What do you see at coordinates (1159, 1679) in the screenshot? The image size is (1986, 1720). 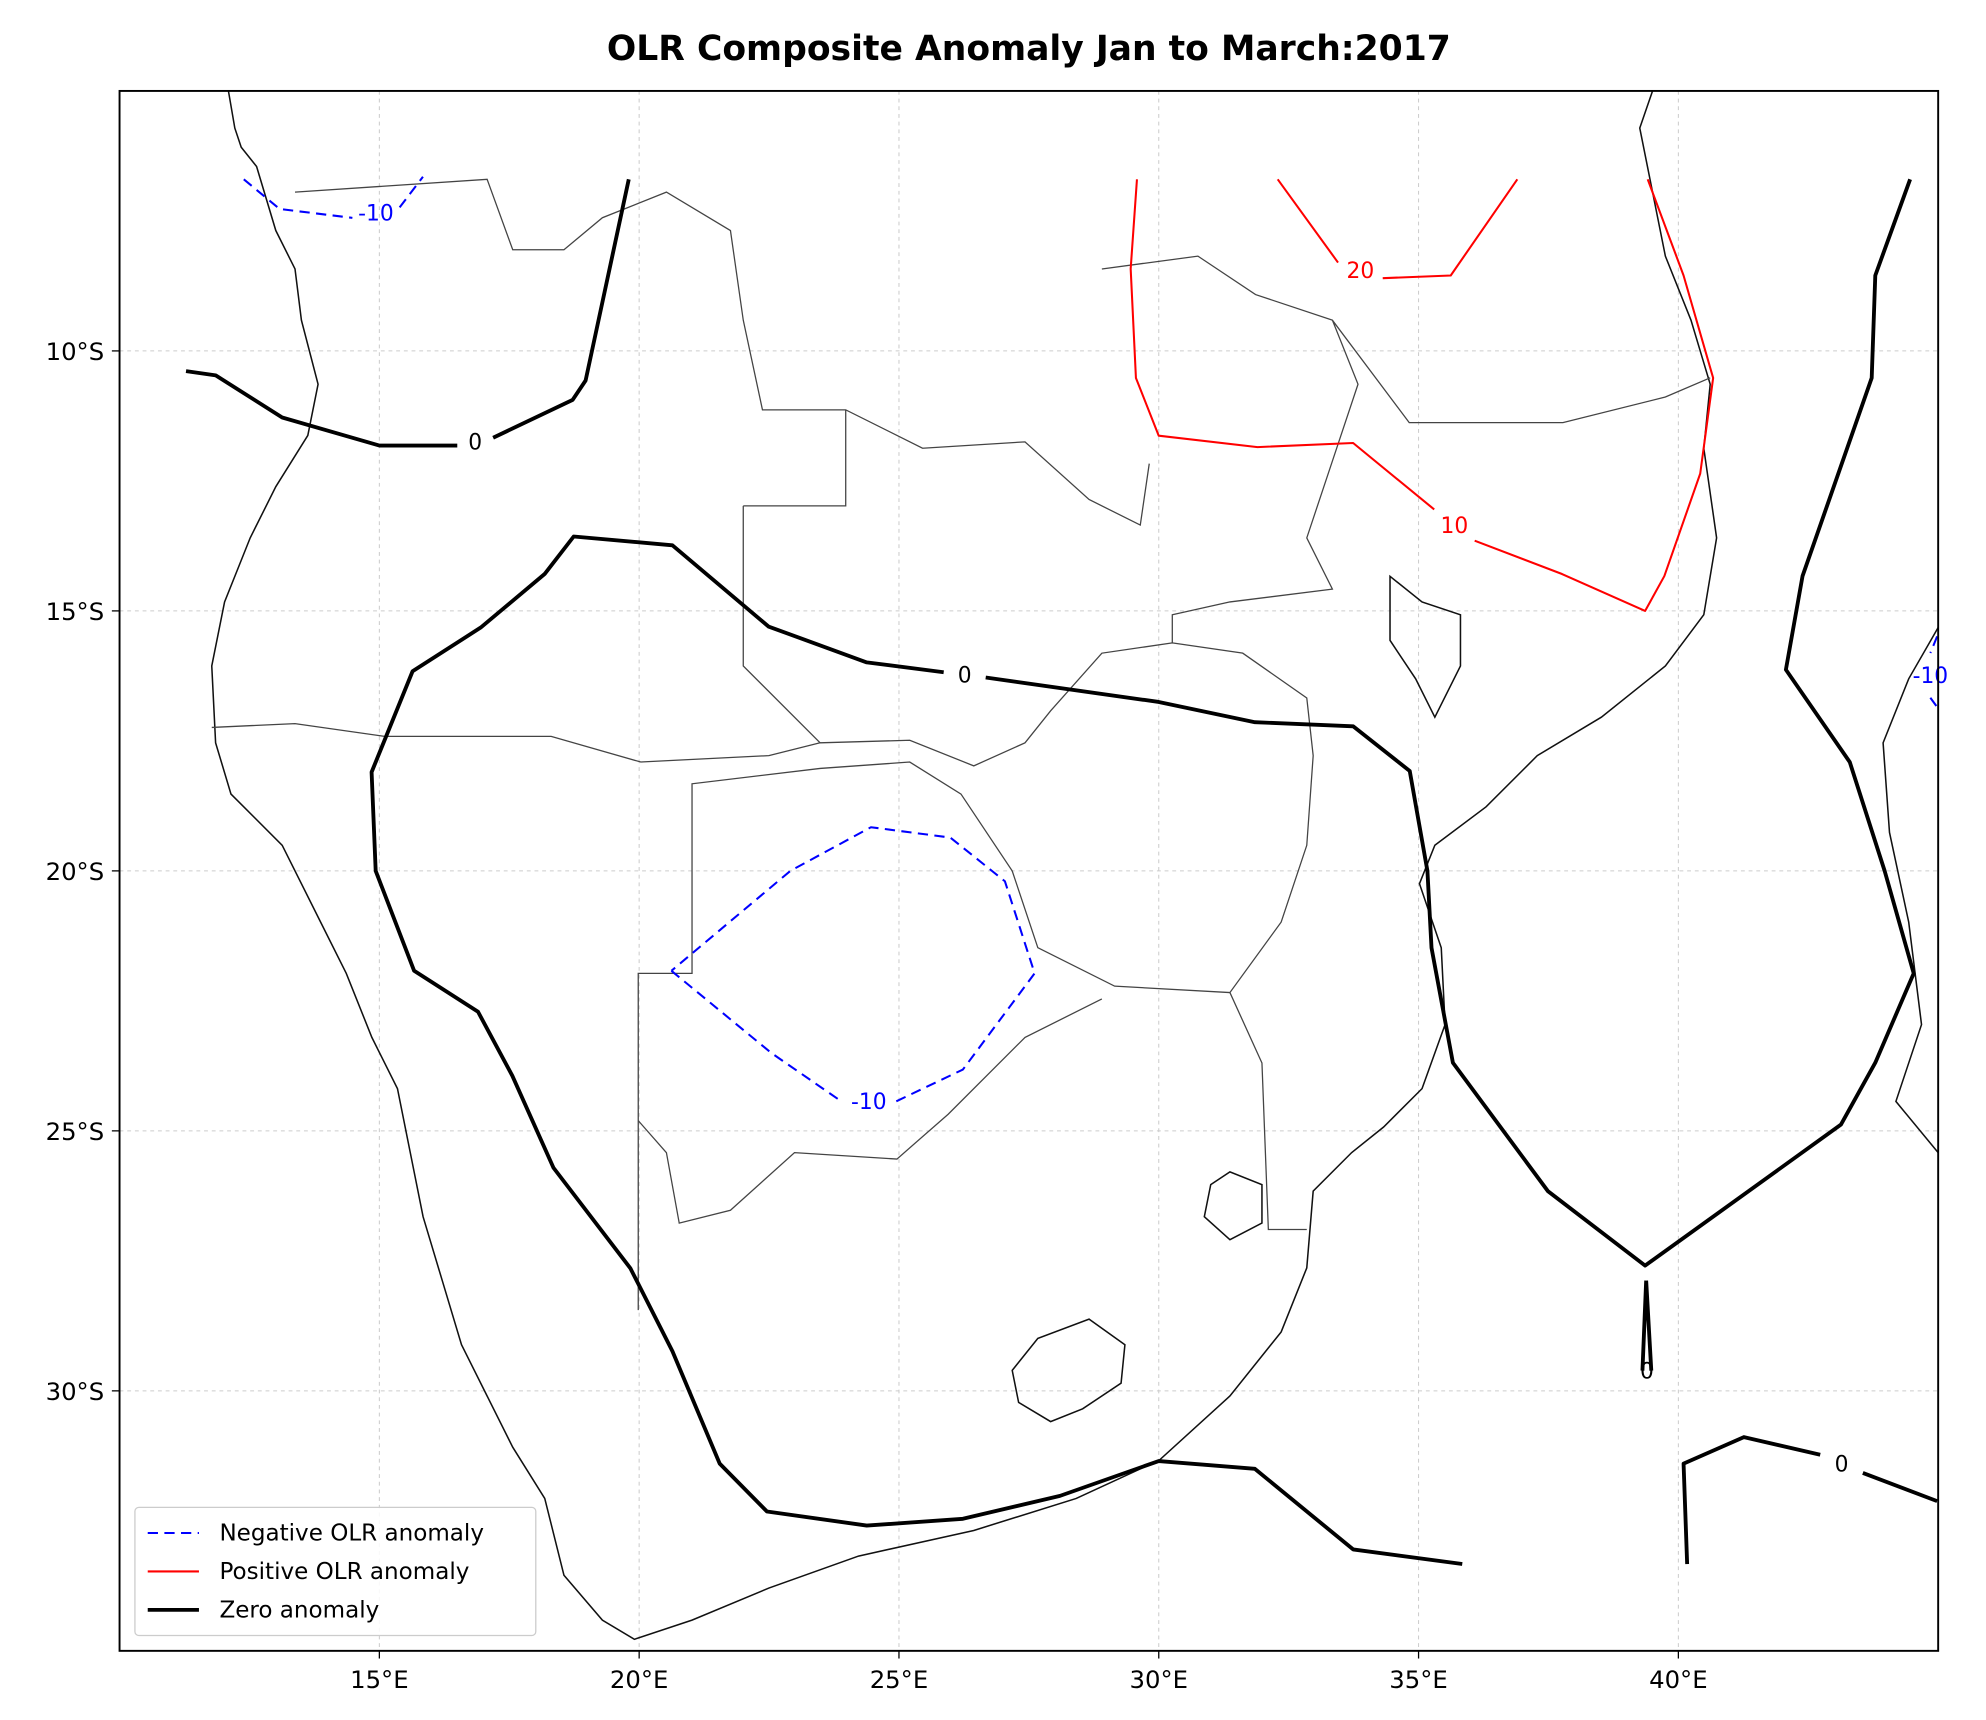 I see `x-tick-label: 30°E` at bounding box center [1159, 1679].